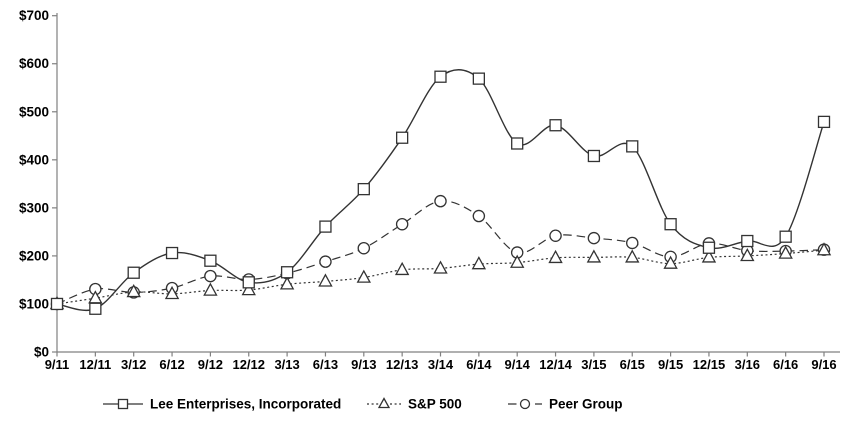 The image size is (854, 429). Describe the element at coordinates (479, 364) in the screenshot. I see `x-tick-label: 6/14` at that location.